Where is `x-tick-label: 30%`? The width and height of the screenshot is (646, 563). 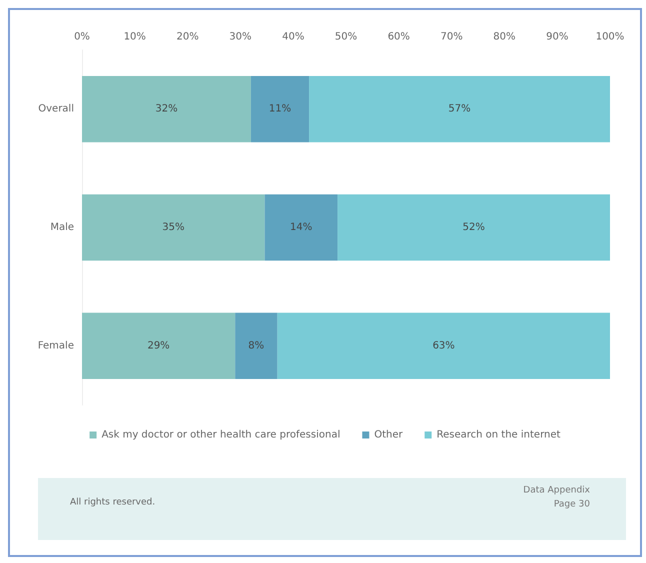 x-tick-label: 30% is located at coordinates (240, 37).